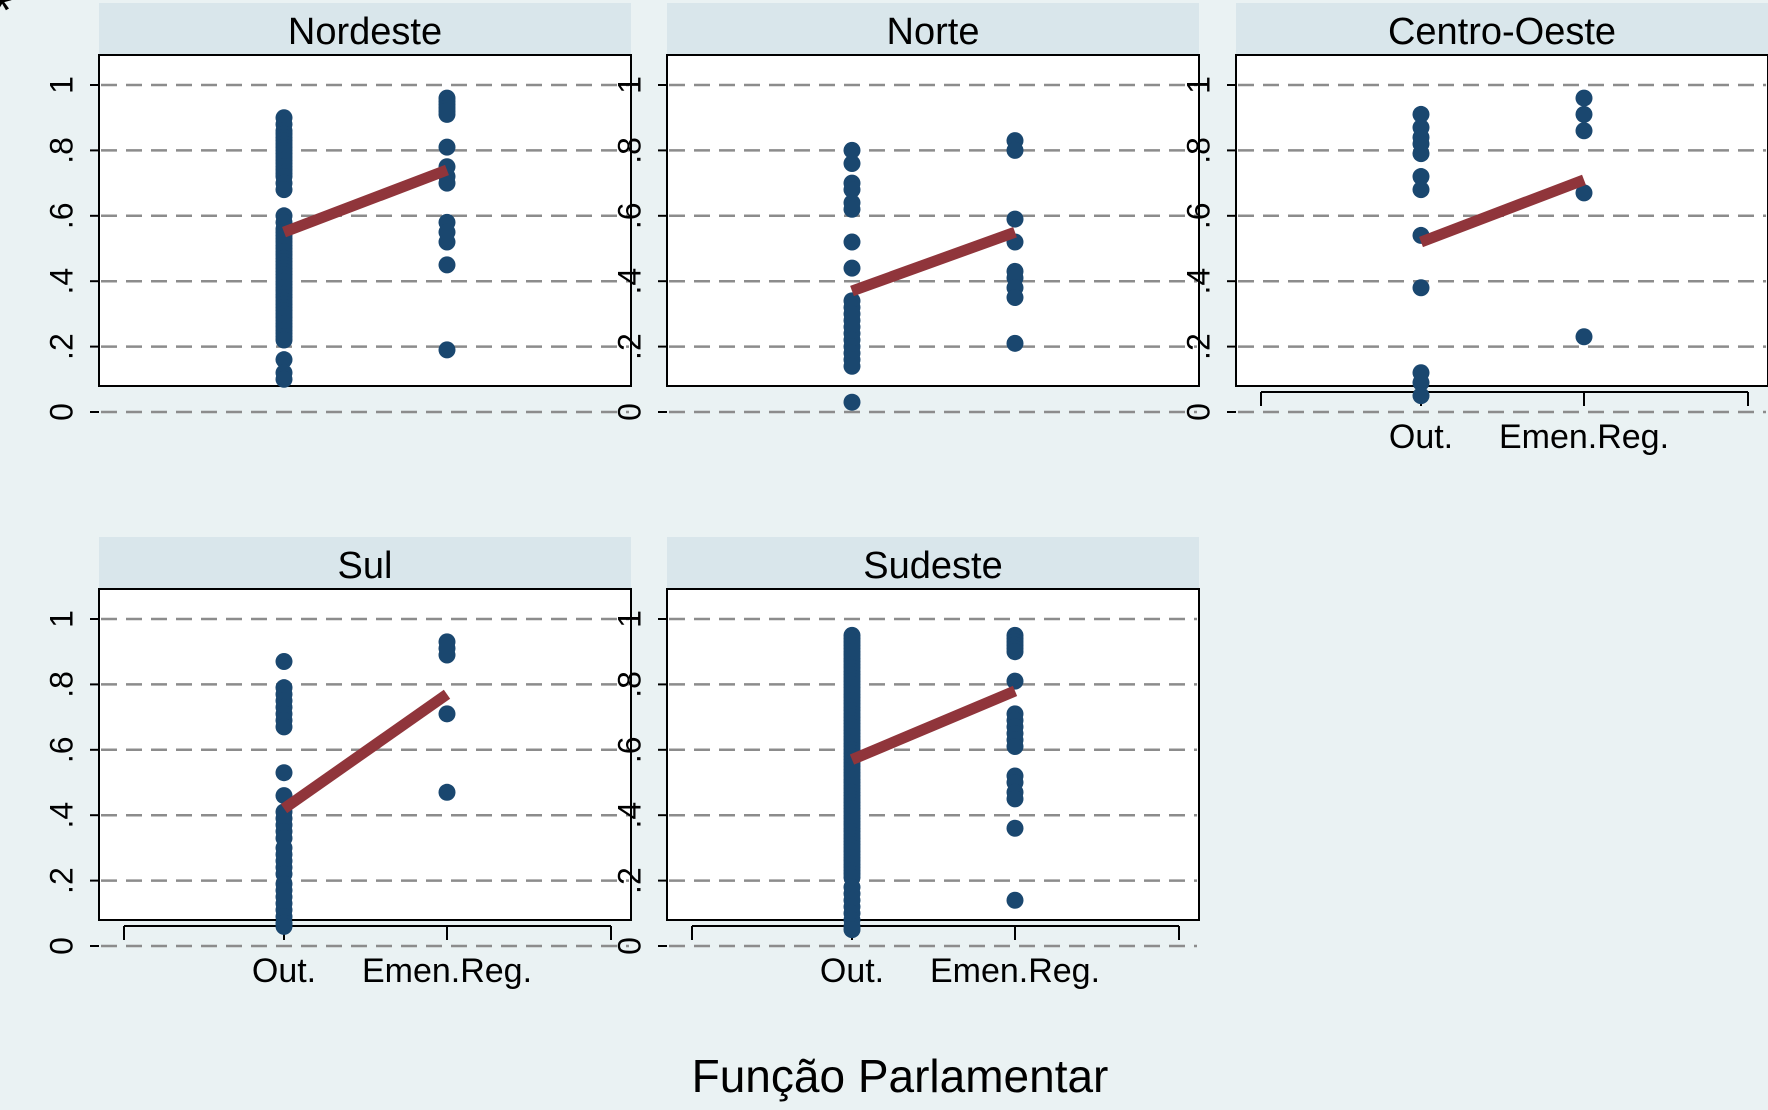 The width and height of the screenshot is (1768, 1110). What do you see at coordinates (1502, 32) in the screenshot?
I see `panel-title: Centro-Oeste` at bounding box center [1502, 32].